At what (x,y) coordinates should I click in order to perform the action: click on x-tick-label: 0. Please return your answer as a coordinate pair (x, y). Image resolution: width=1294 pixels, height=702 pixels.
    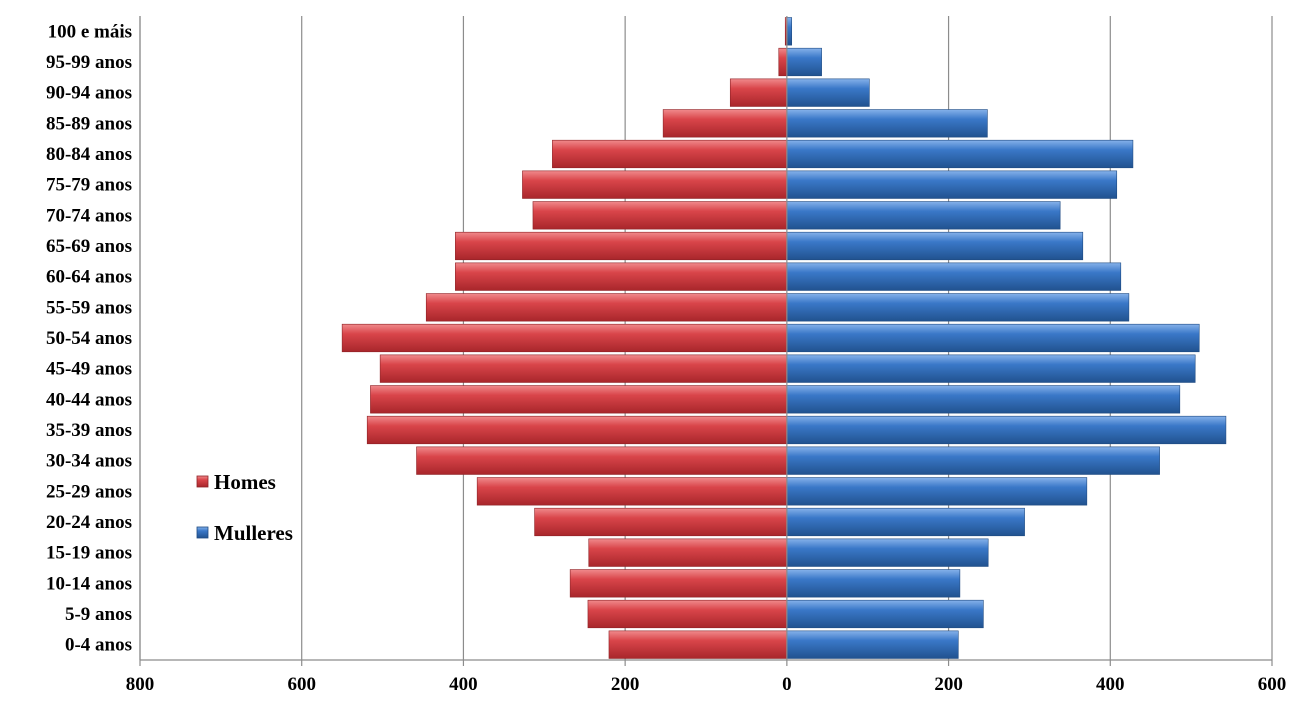
    Looking at the image, I should click on (787, 684).